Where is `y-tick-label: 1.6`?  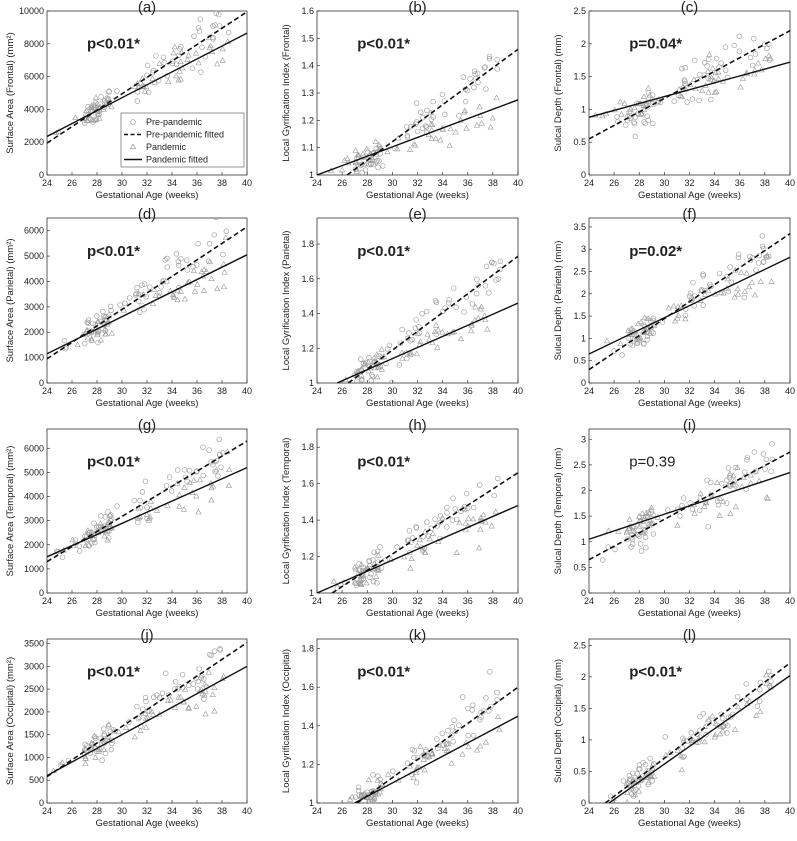 y-tick-label: 1.6 is located at coordinates (307, 687).